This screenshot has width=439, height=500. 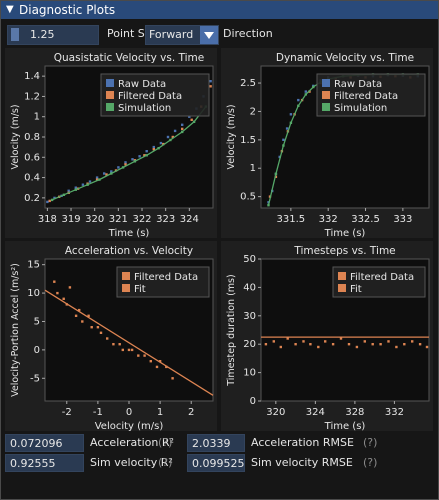 What do you see at coordinates (140, 289) in the screenshot?
I see `legend-entry: Fit` at bounding box center [140, 289].